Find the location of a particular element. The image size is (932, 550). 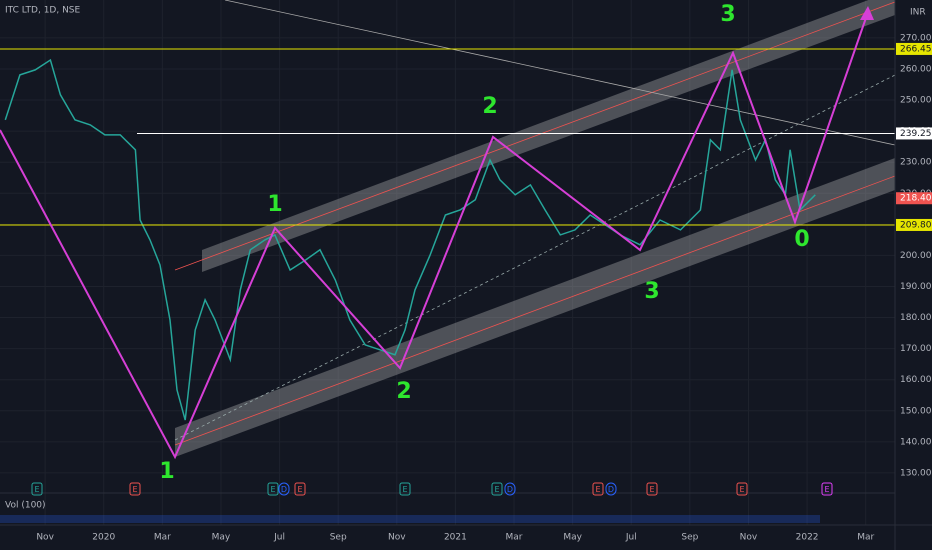

y-tick-label: 200.00 is located at coordinates (916, 256).